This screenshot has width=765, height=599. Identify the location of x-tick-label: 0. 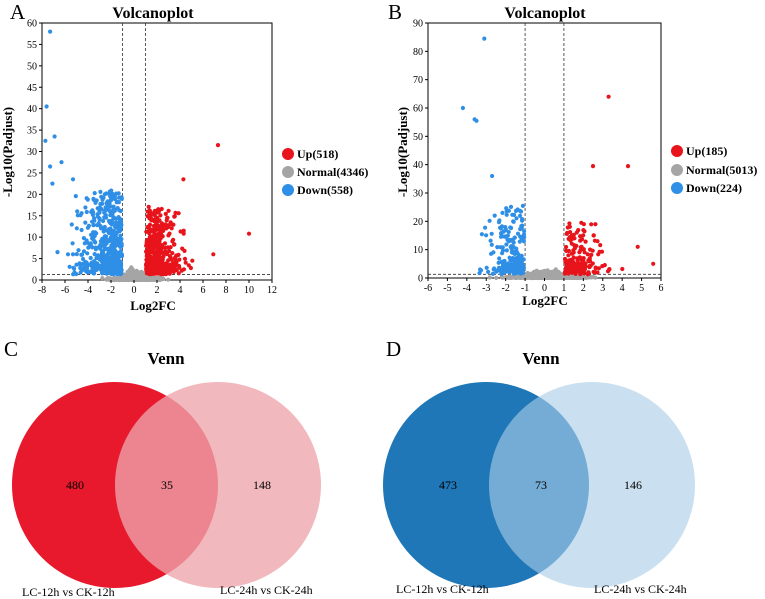
(544, 288).